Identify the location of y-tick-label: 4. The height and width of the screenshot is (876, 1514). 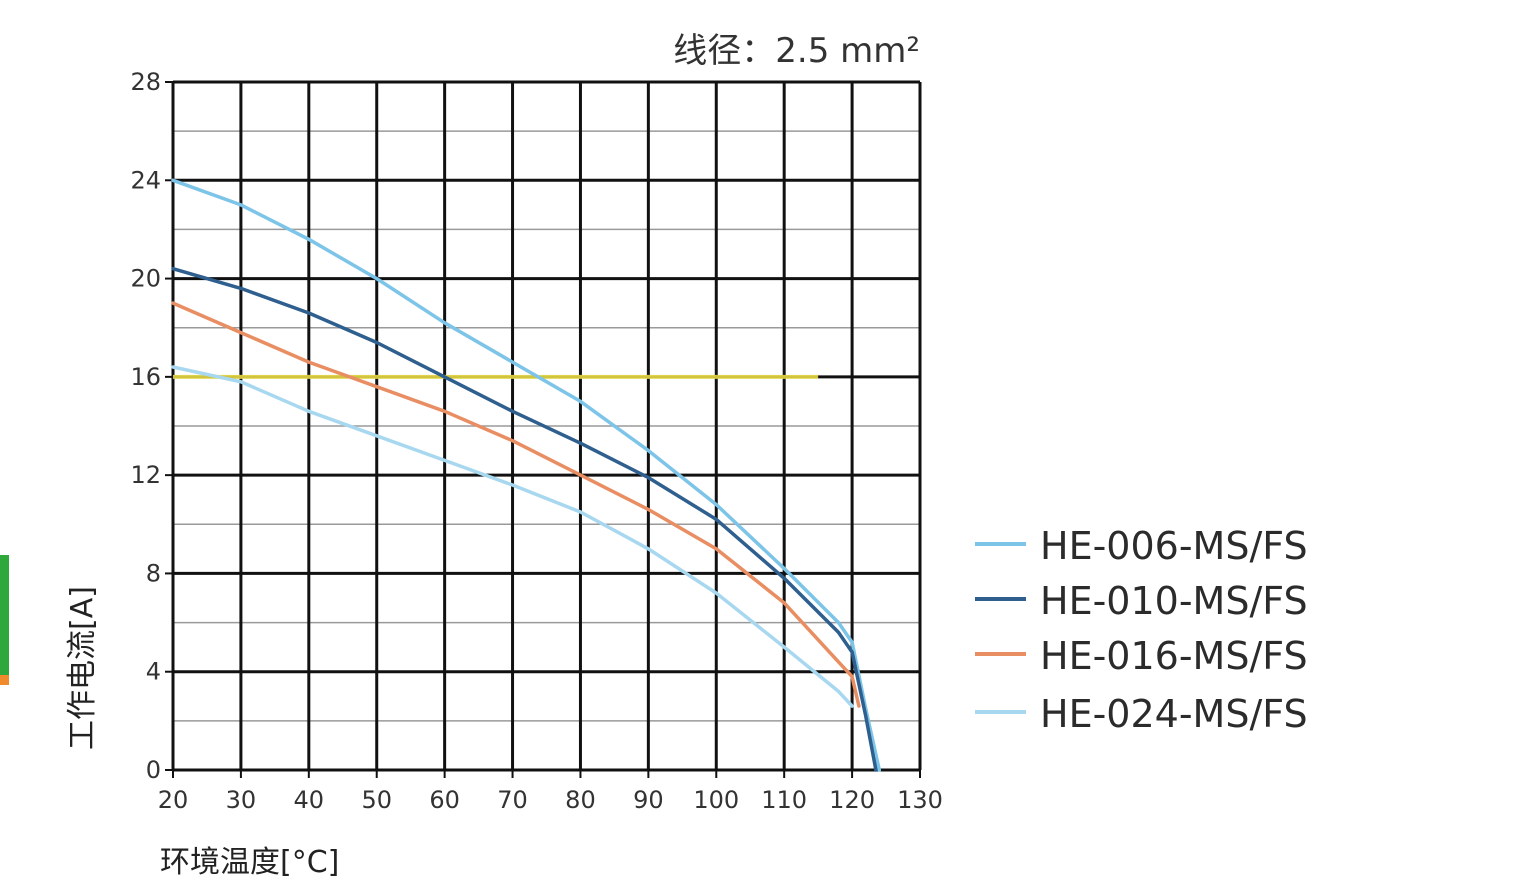
(153, 672).